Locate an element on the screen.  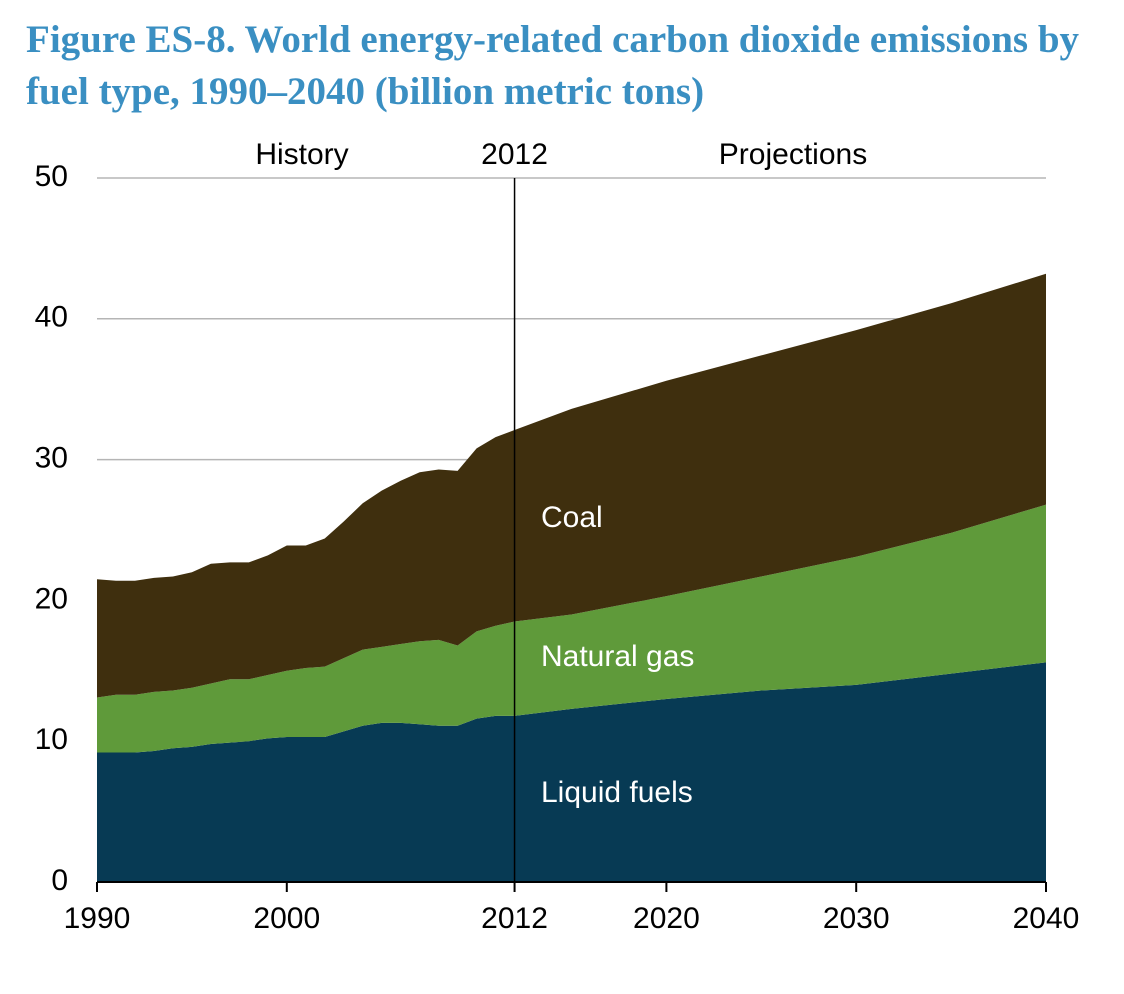
series-label: Coal is located at coordinates (572, 517).